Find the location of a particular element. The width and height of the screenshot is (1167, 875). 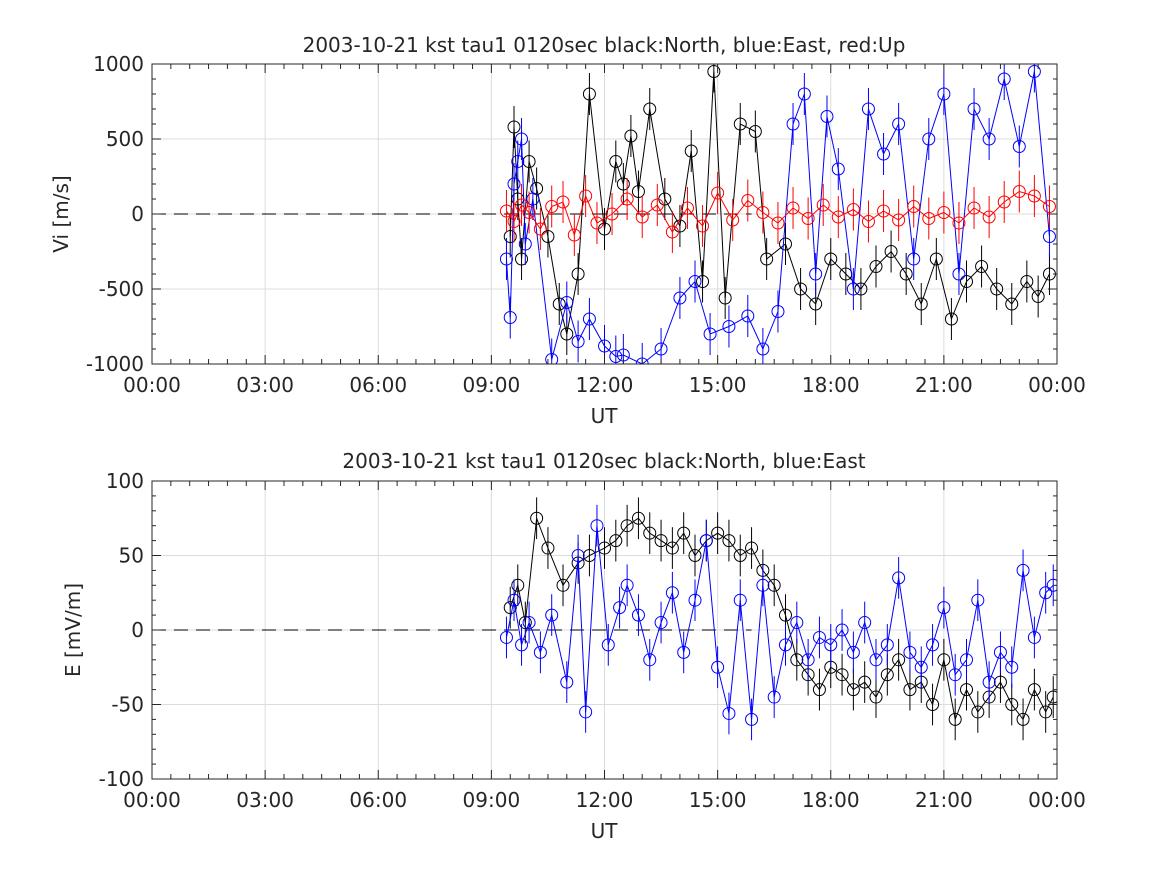

velocity-x-tick-label: 21:00 is located at coordinates (944, 385).